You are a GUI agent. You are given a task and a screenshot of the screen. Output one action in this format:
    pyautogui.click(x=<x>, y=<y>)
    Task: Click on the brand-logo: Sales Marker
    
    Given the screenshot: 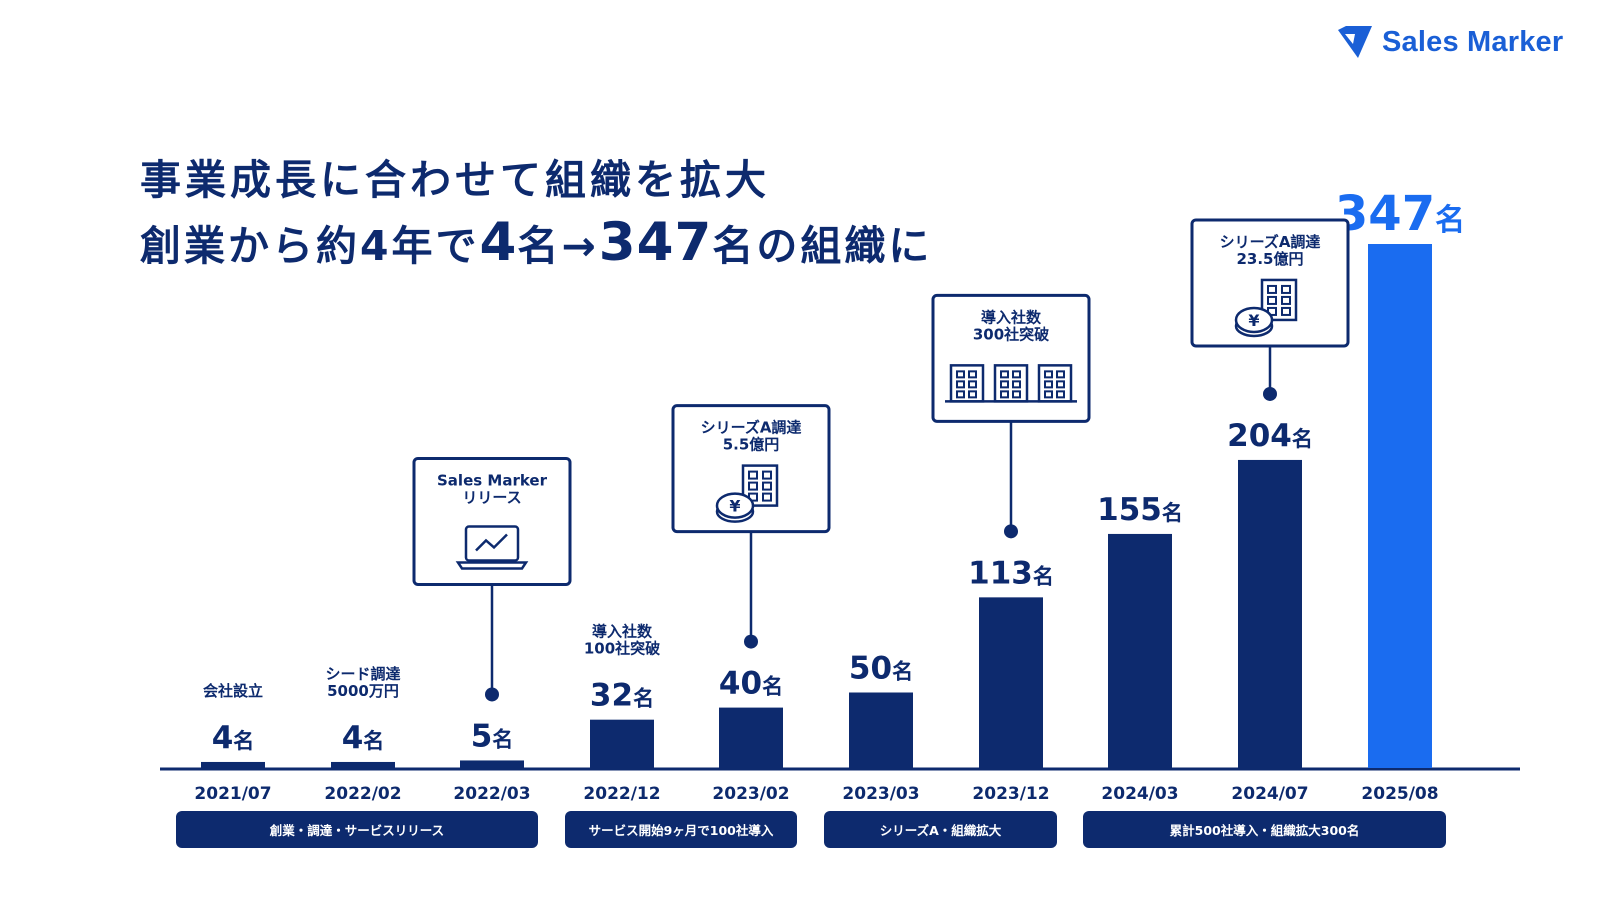 What is the action you would take?
    pyautogui.click(x=1449, y=42)
    